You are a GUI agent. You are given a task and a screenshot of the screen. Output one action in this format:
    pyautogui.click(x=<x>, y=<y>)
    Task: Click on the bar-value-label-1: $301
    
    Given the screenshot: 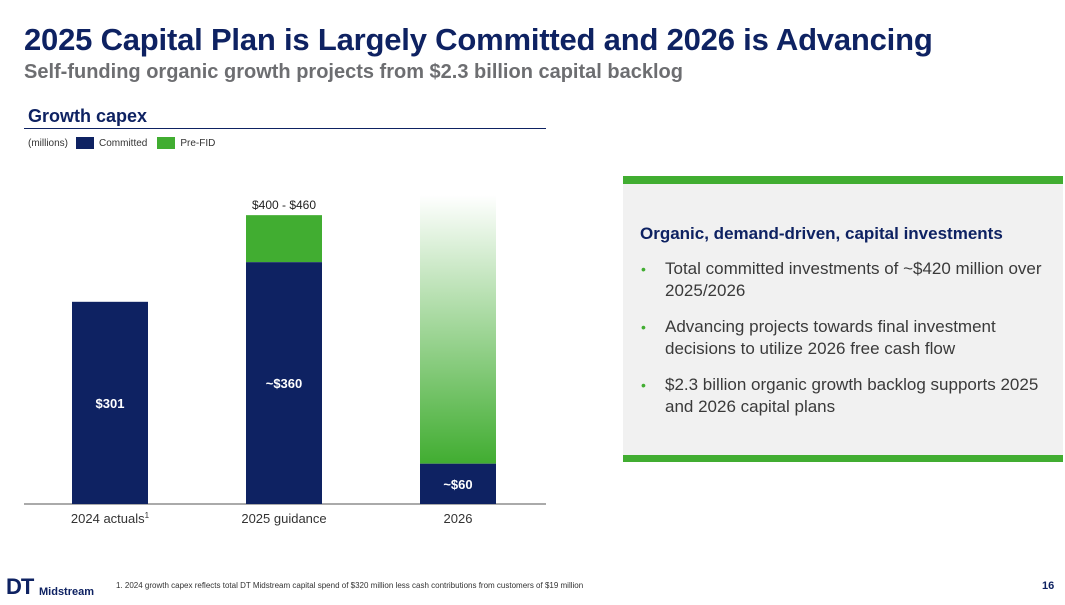 What is the action you would take?
    pyautogui.click(x=110, y=403)
    